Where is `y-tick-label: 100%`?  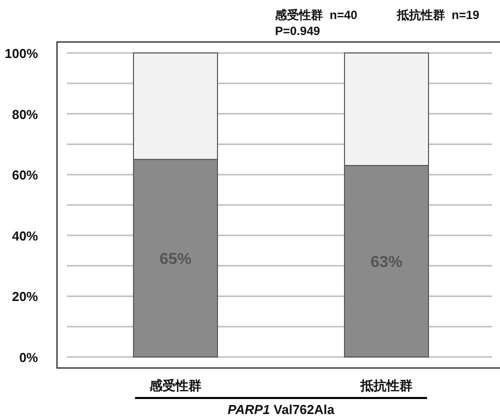 y-tick-label: 100% is located at coordinates (21, 53).